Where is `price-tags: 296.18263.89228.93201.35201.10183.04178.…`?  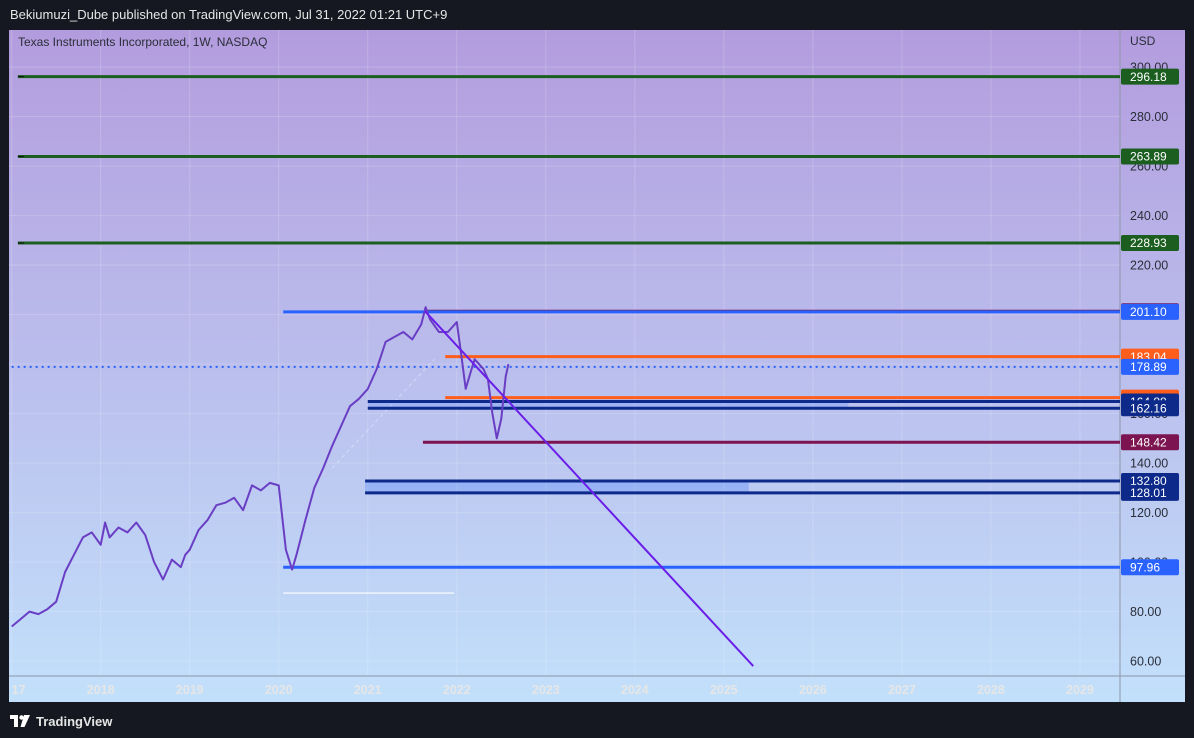
price-tags: 296.18263.89228.93201.35201.10183.04178.… is located at coordinates (1150, 322).